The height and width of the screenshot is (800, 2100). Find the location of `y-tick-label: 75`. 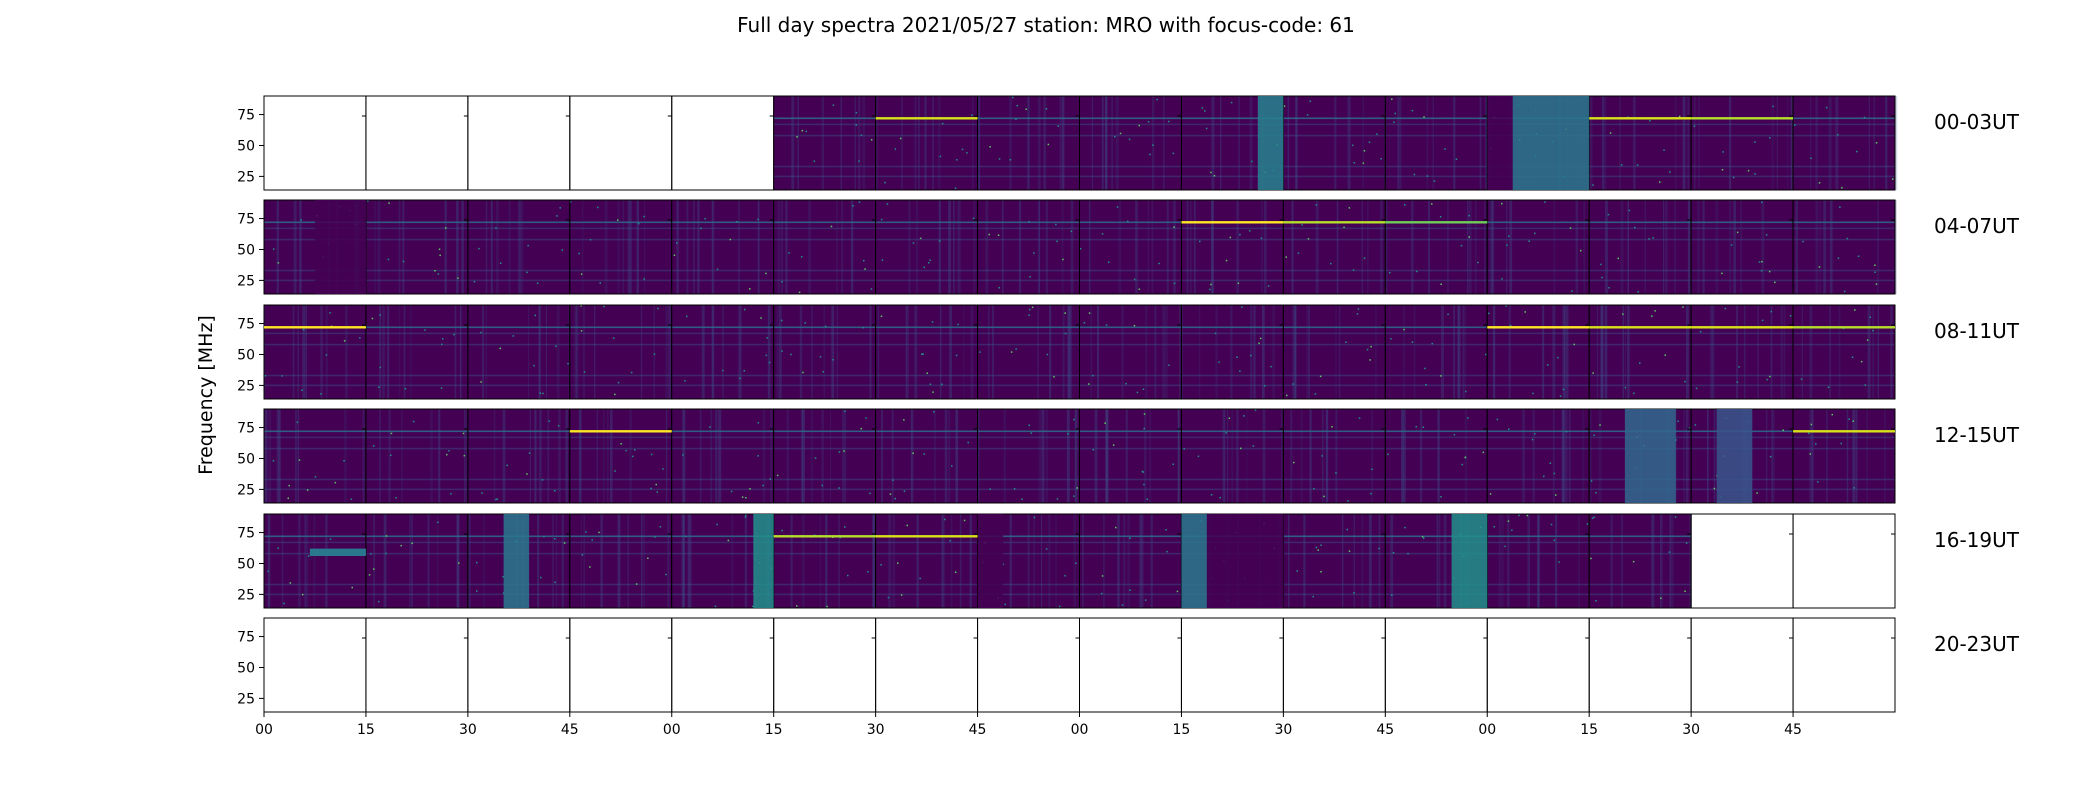

y-tick-label: 75 is located at coordinates (246, 220).